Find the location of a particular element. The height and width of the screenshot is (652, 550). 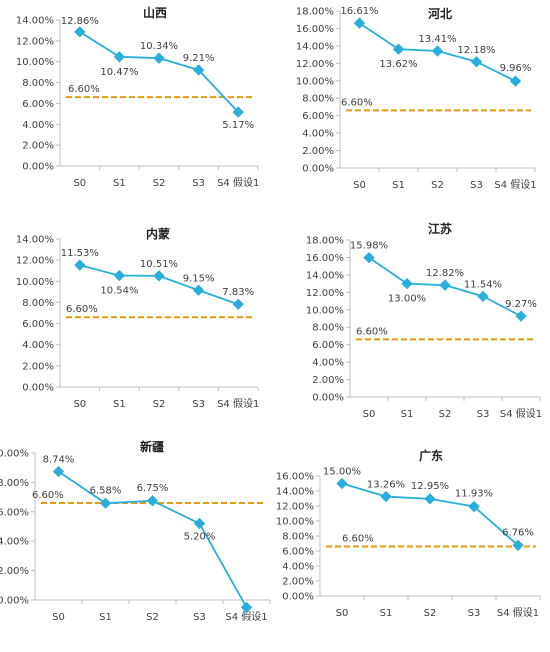

data-label: 13.41% is located at coordinates (437, 39).